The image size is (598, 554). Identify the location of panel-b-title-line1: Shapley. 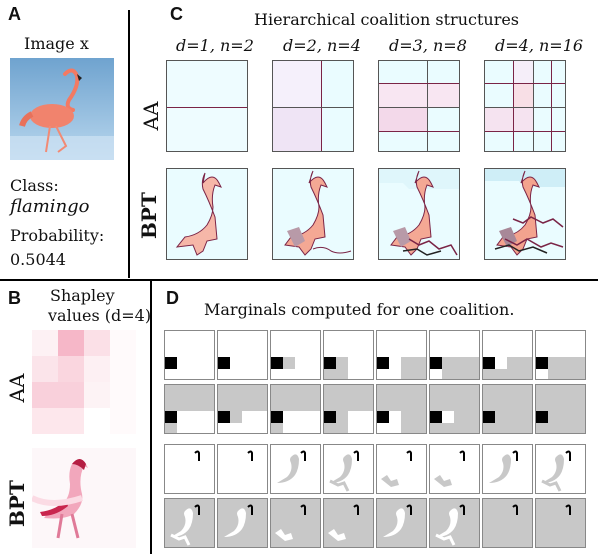
(82, 295).